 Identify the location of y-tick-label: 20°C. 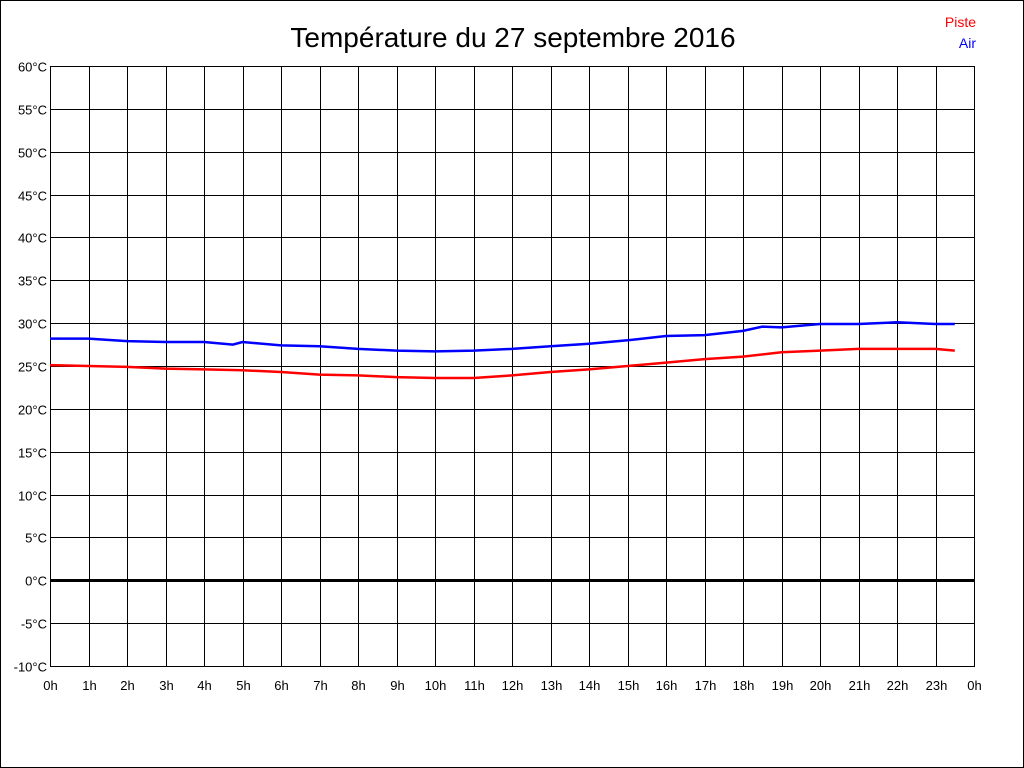
(32, 410).